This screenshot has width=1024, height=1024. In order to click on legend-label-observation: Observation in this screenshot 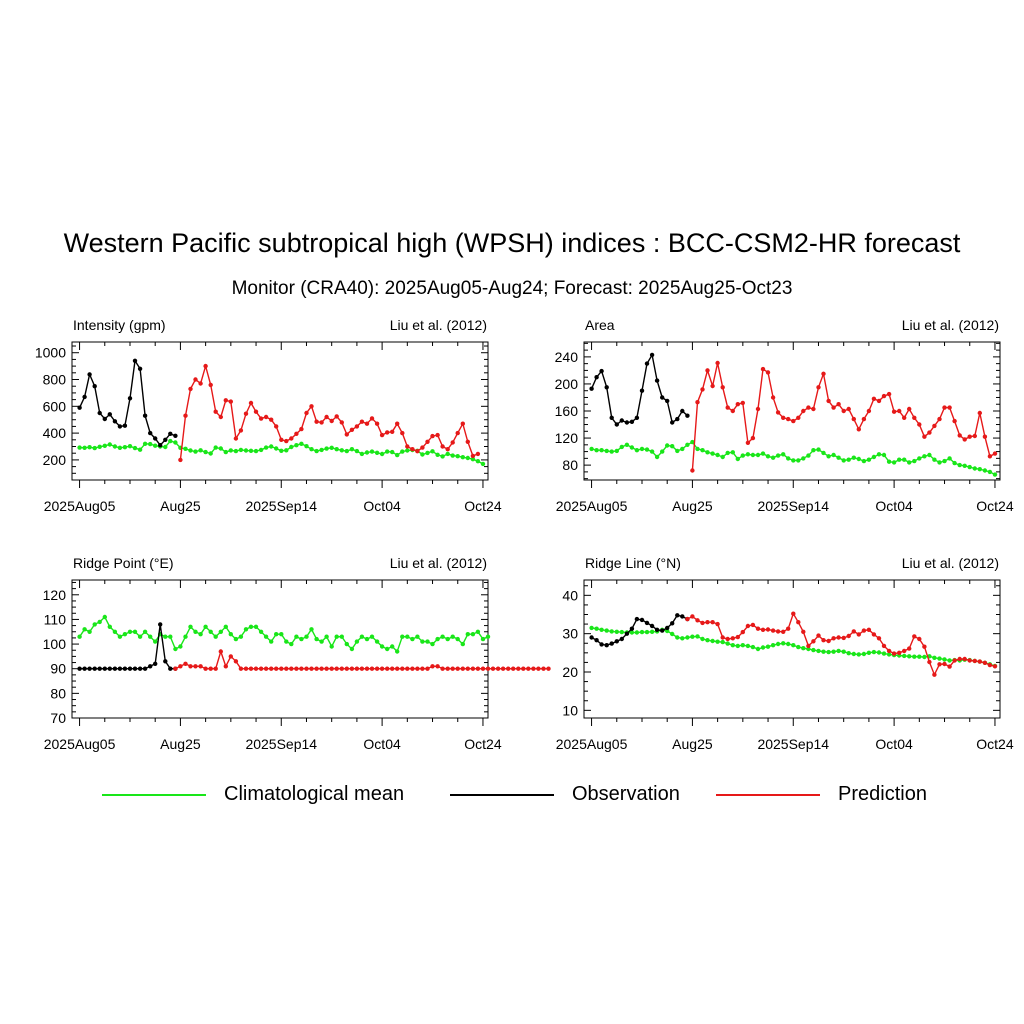, I will do `click(626, 794)`.